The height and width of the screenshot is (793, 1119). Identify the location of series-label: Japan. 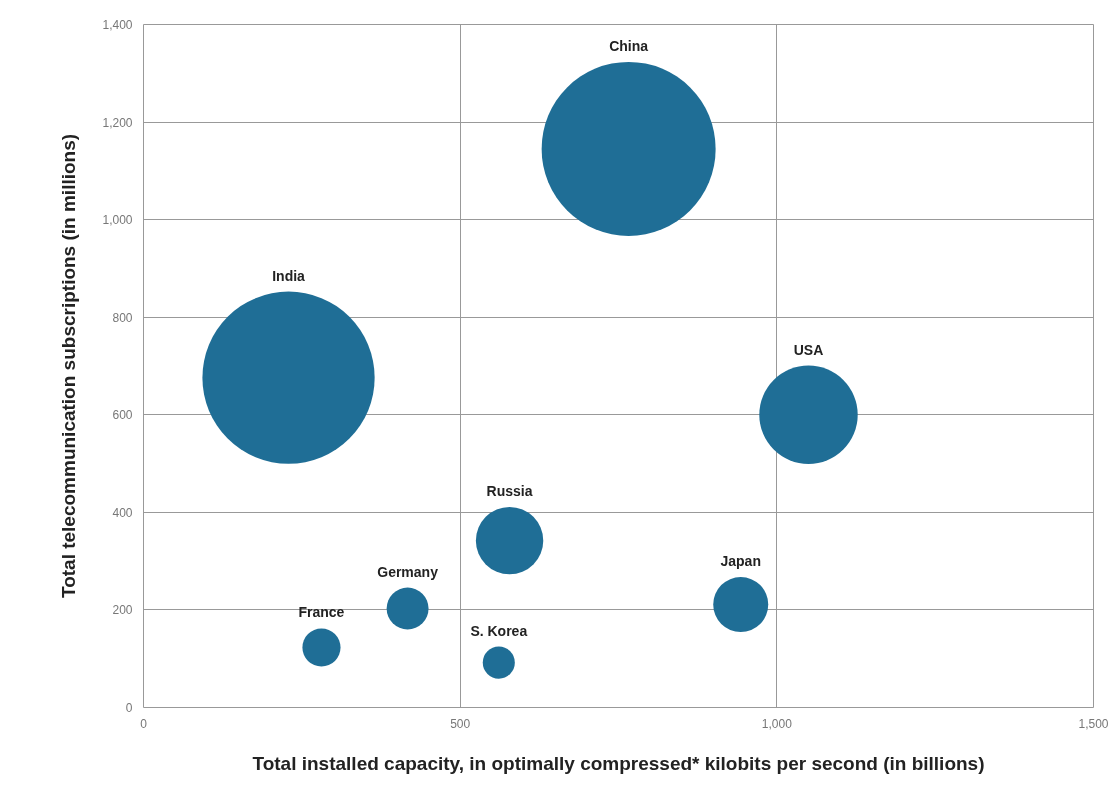
(740, 561).